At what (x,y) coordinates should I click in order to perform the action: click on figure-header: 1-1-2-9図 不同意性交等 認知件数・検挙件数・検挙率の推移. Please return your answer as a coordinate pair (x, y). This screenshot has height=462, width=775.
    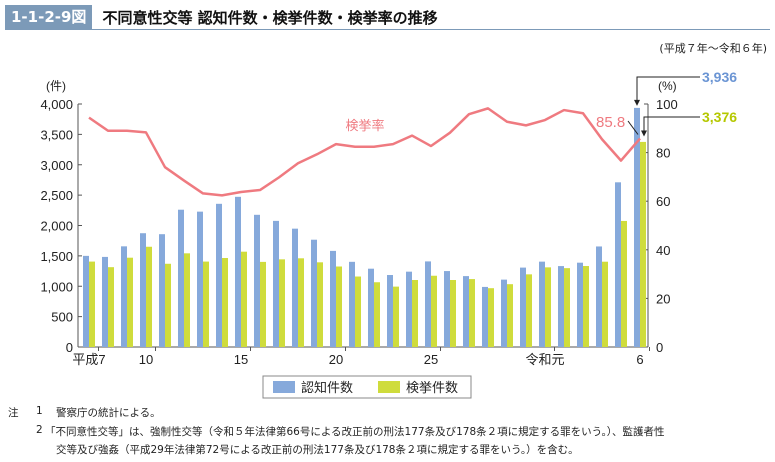
    Looking at the image, I should click on (221, 17).